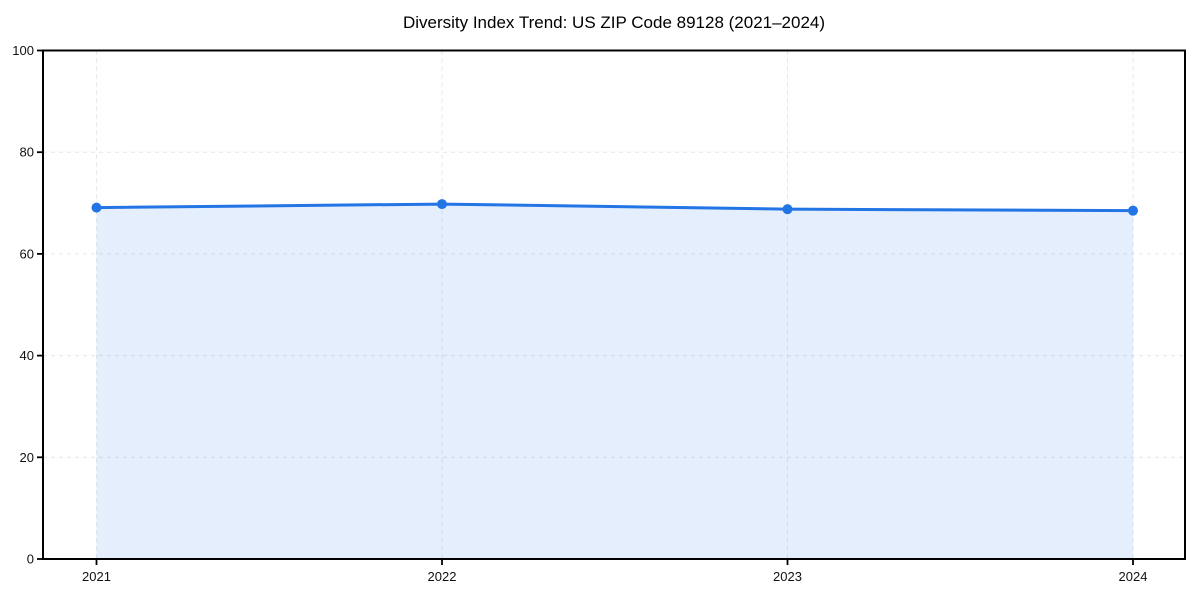 The height and width of the screenshot is (600, 1200). What do you see at coordinates (615, 207) in the screenshot?
I see `trend-line` at bounding box center [615, 207].